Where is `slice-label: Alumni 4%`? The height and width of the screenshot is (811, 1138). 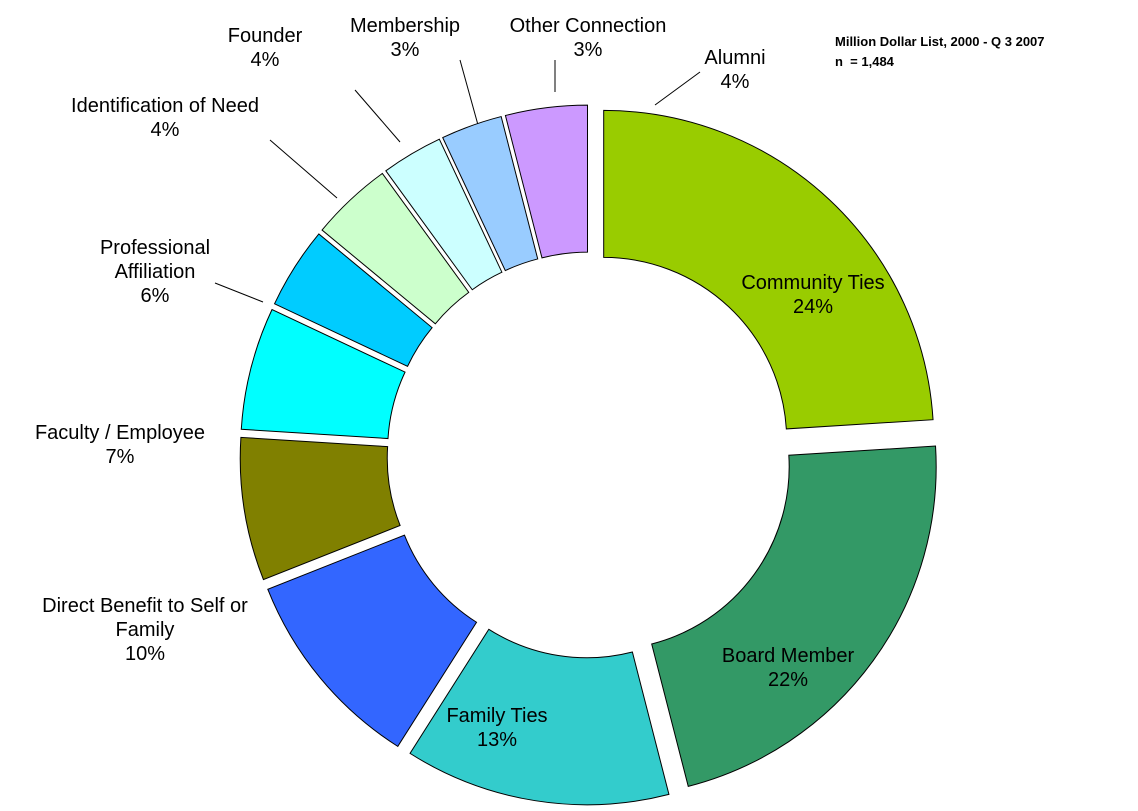
slice-label: Alumni 4% is located at coordinates (735, 70).